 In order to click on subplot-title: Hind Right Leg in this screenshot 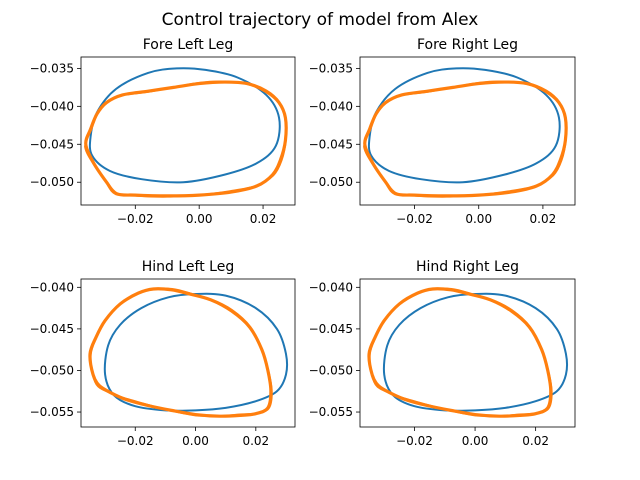, I will do `click(467, 267)`.